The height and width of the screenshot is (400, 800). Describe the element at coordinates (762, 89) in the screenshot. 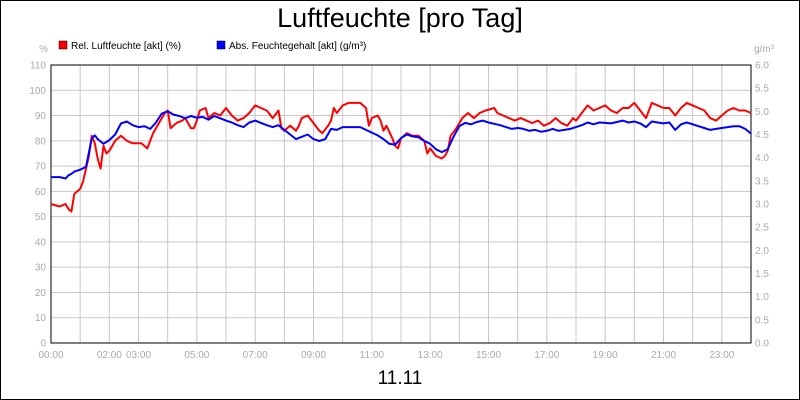

I see `y-right-tick-label: 5.5` at that location.